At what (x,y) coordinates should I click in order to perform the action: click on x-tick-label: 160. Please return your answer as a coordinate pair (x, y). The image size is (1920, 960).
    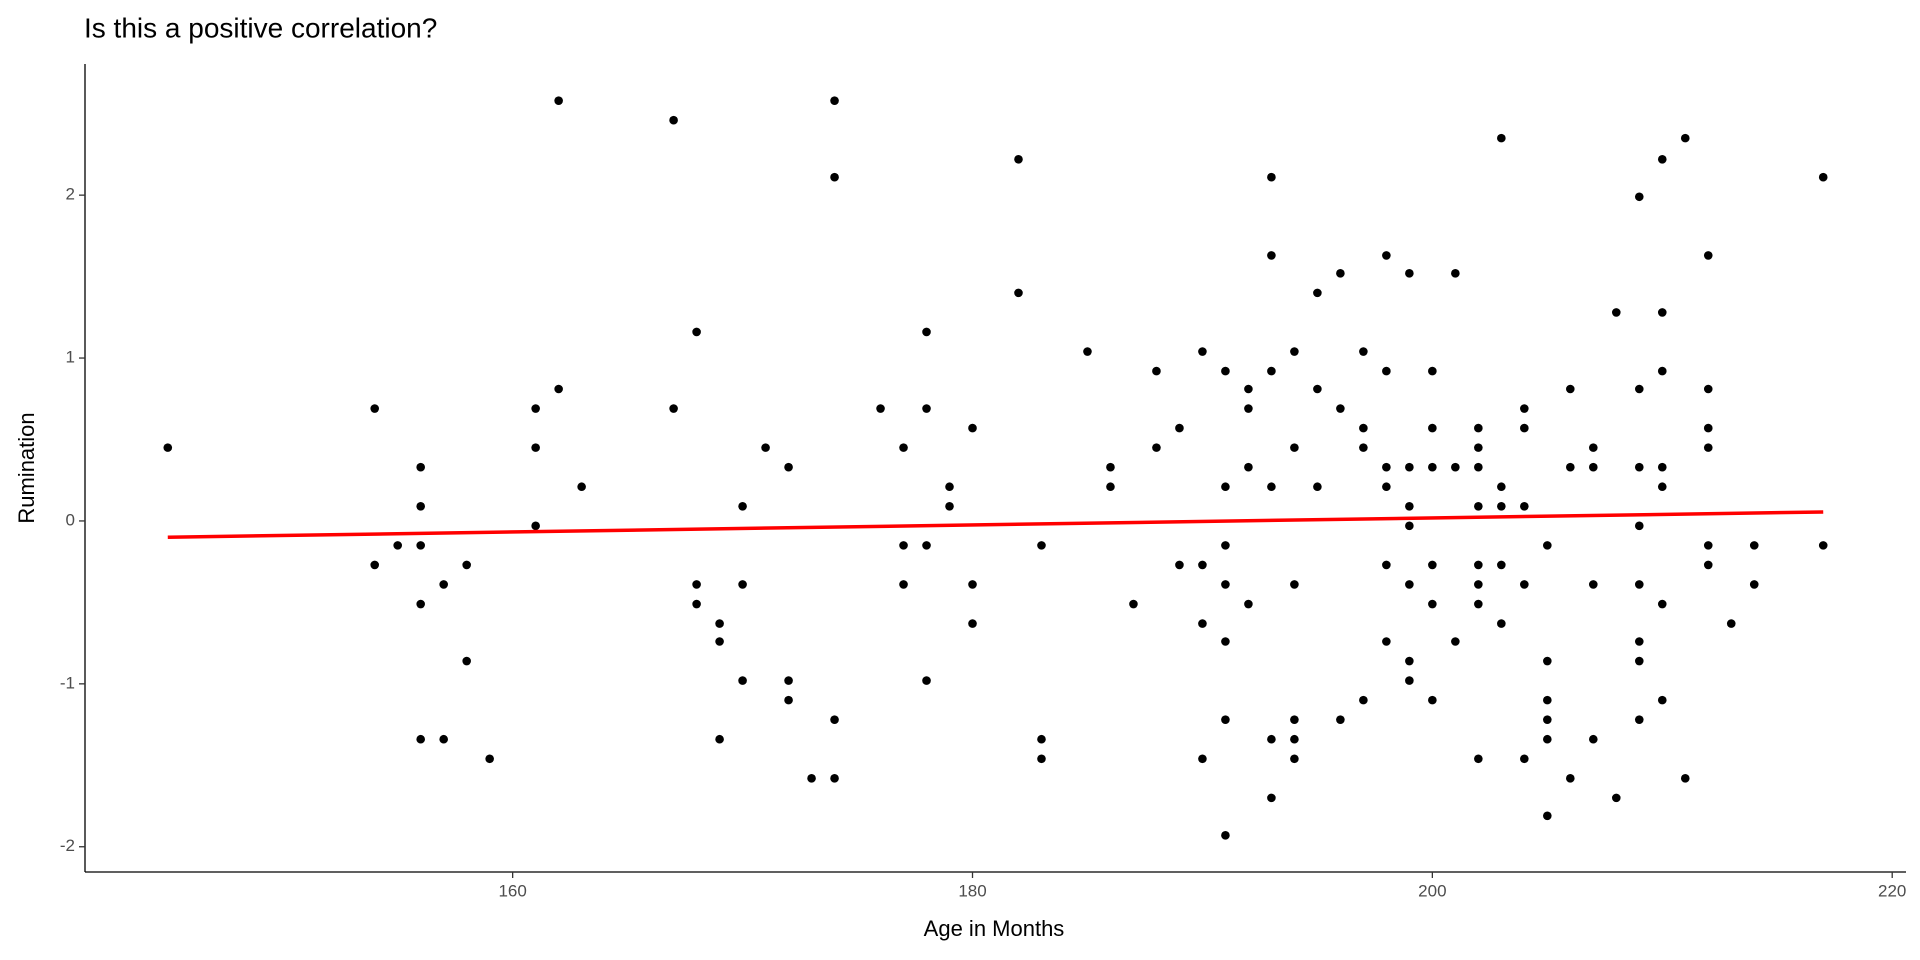
    Looking at the image, I should click on (512, 890).